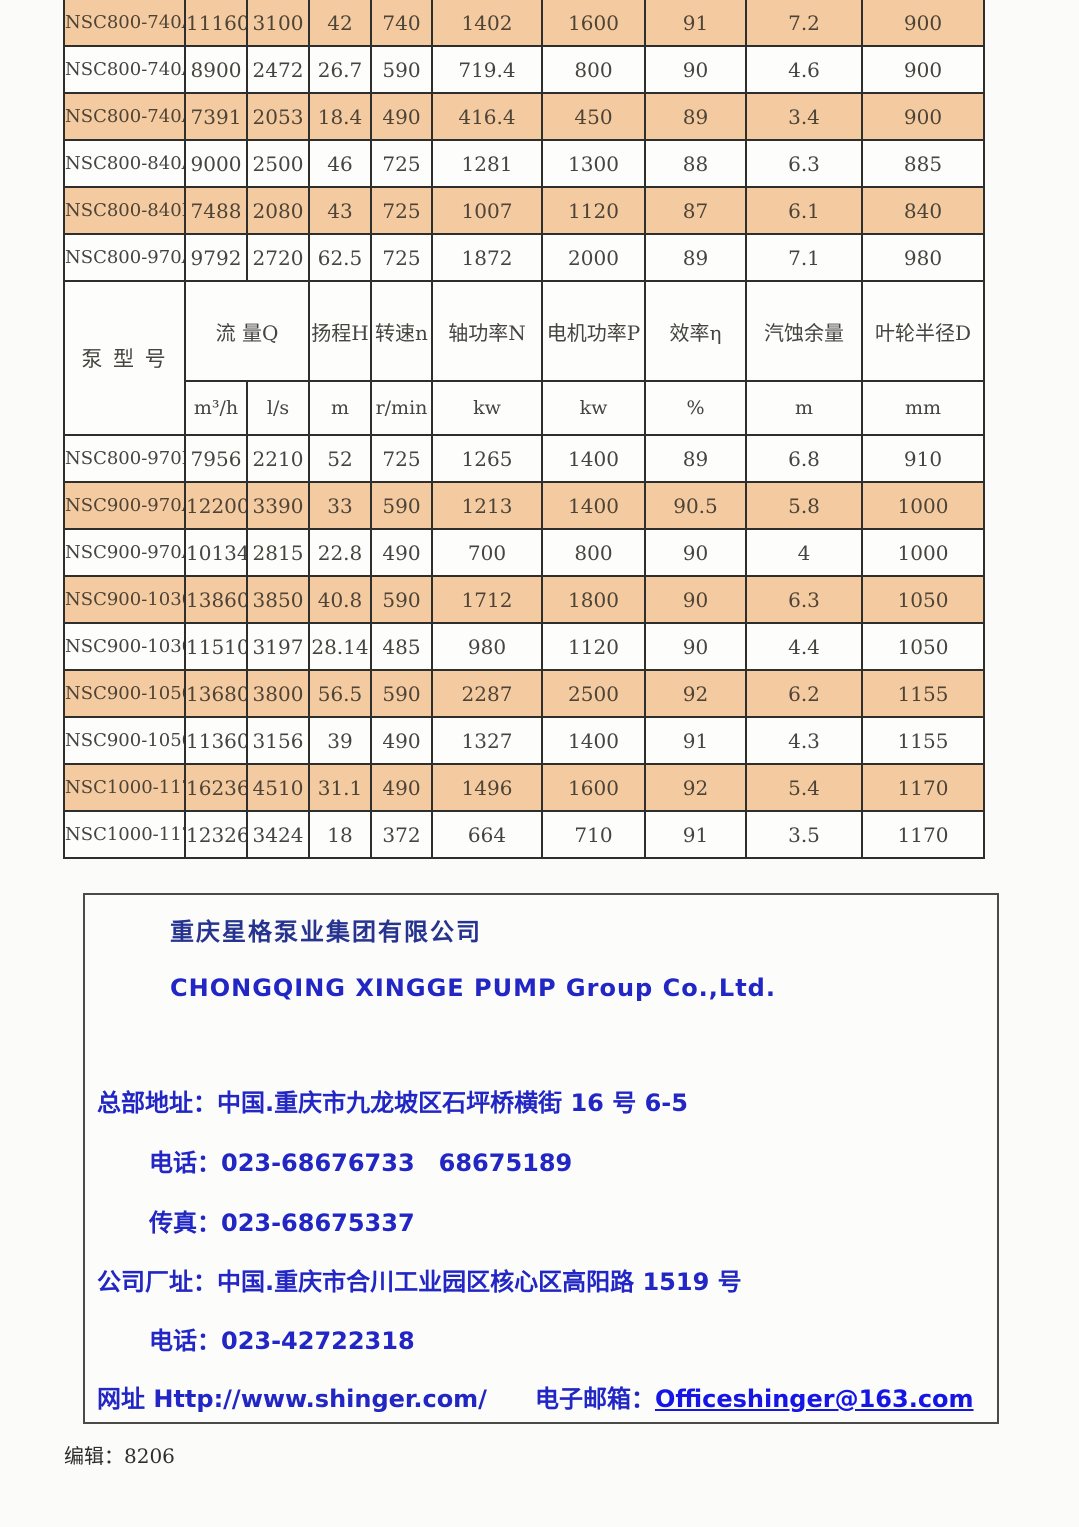  I want to click on value-cell: 740, so click(401, 23).